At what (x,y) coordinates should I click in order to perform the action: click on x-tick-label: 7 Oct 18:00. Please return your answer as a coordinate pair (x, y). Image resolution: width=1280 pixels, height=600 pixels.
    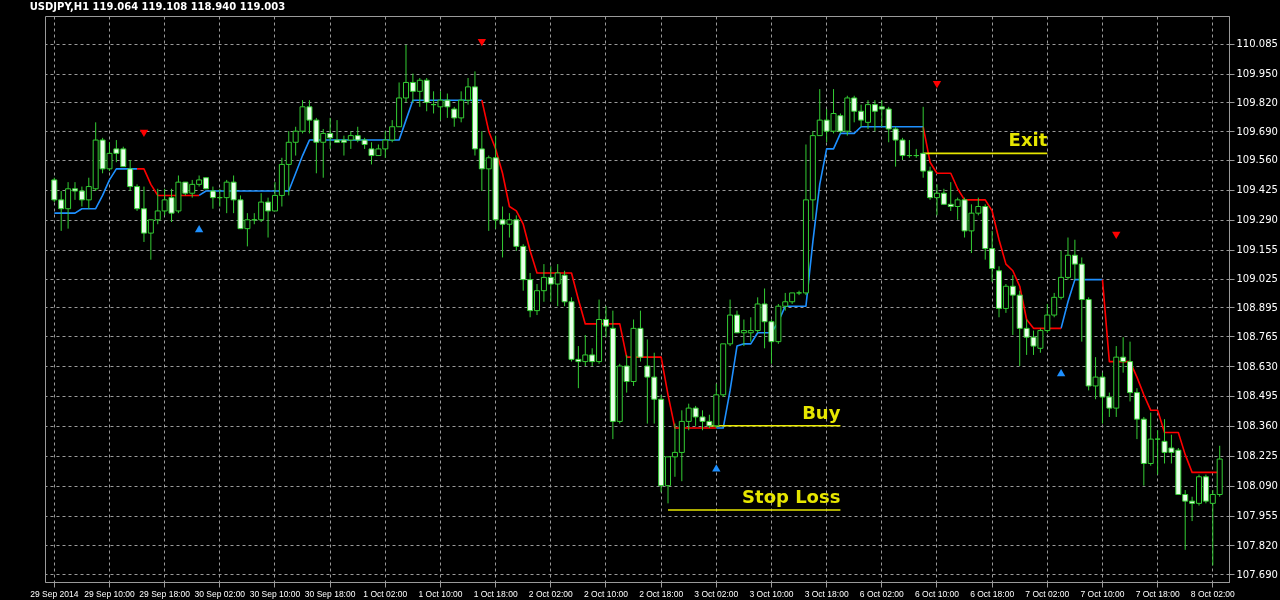
    Looking at the image, I should click on (1157, 593).